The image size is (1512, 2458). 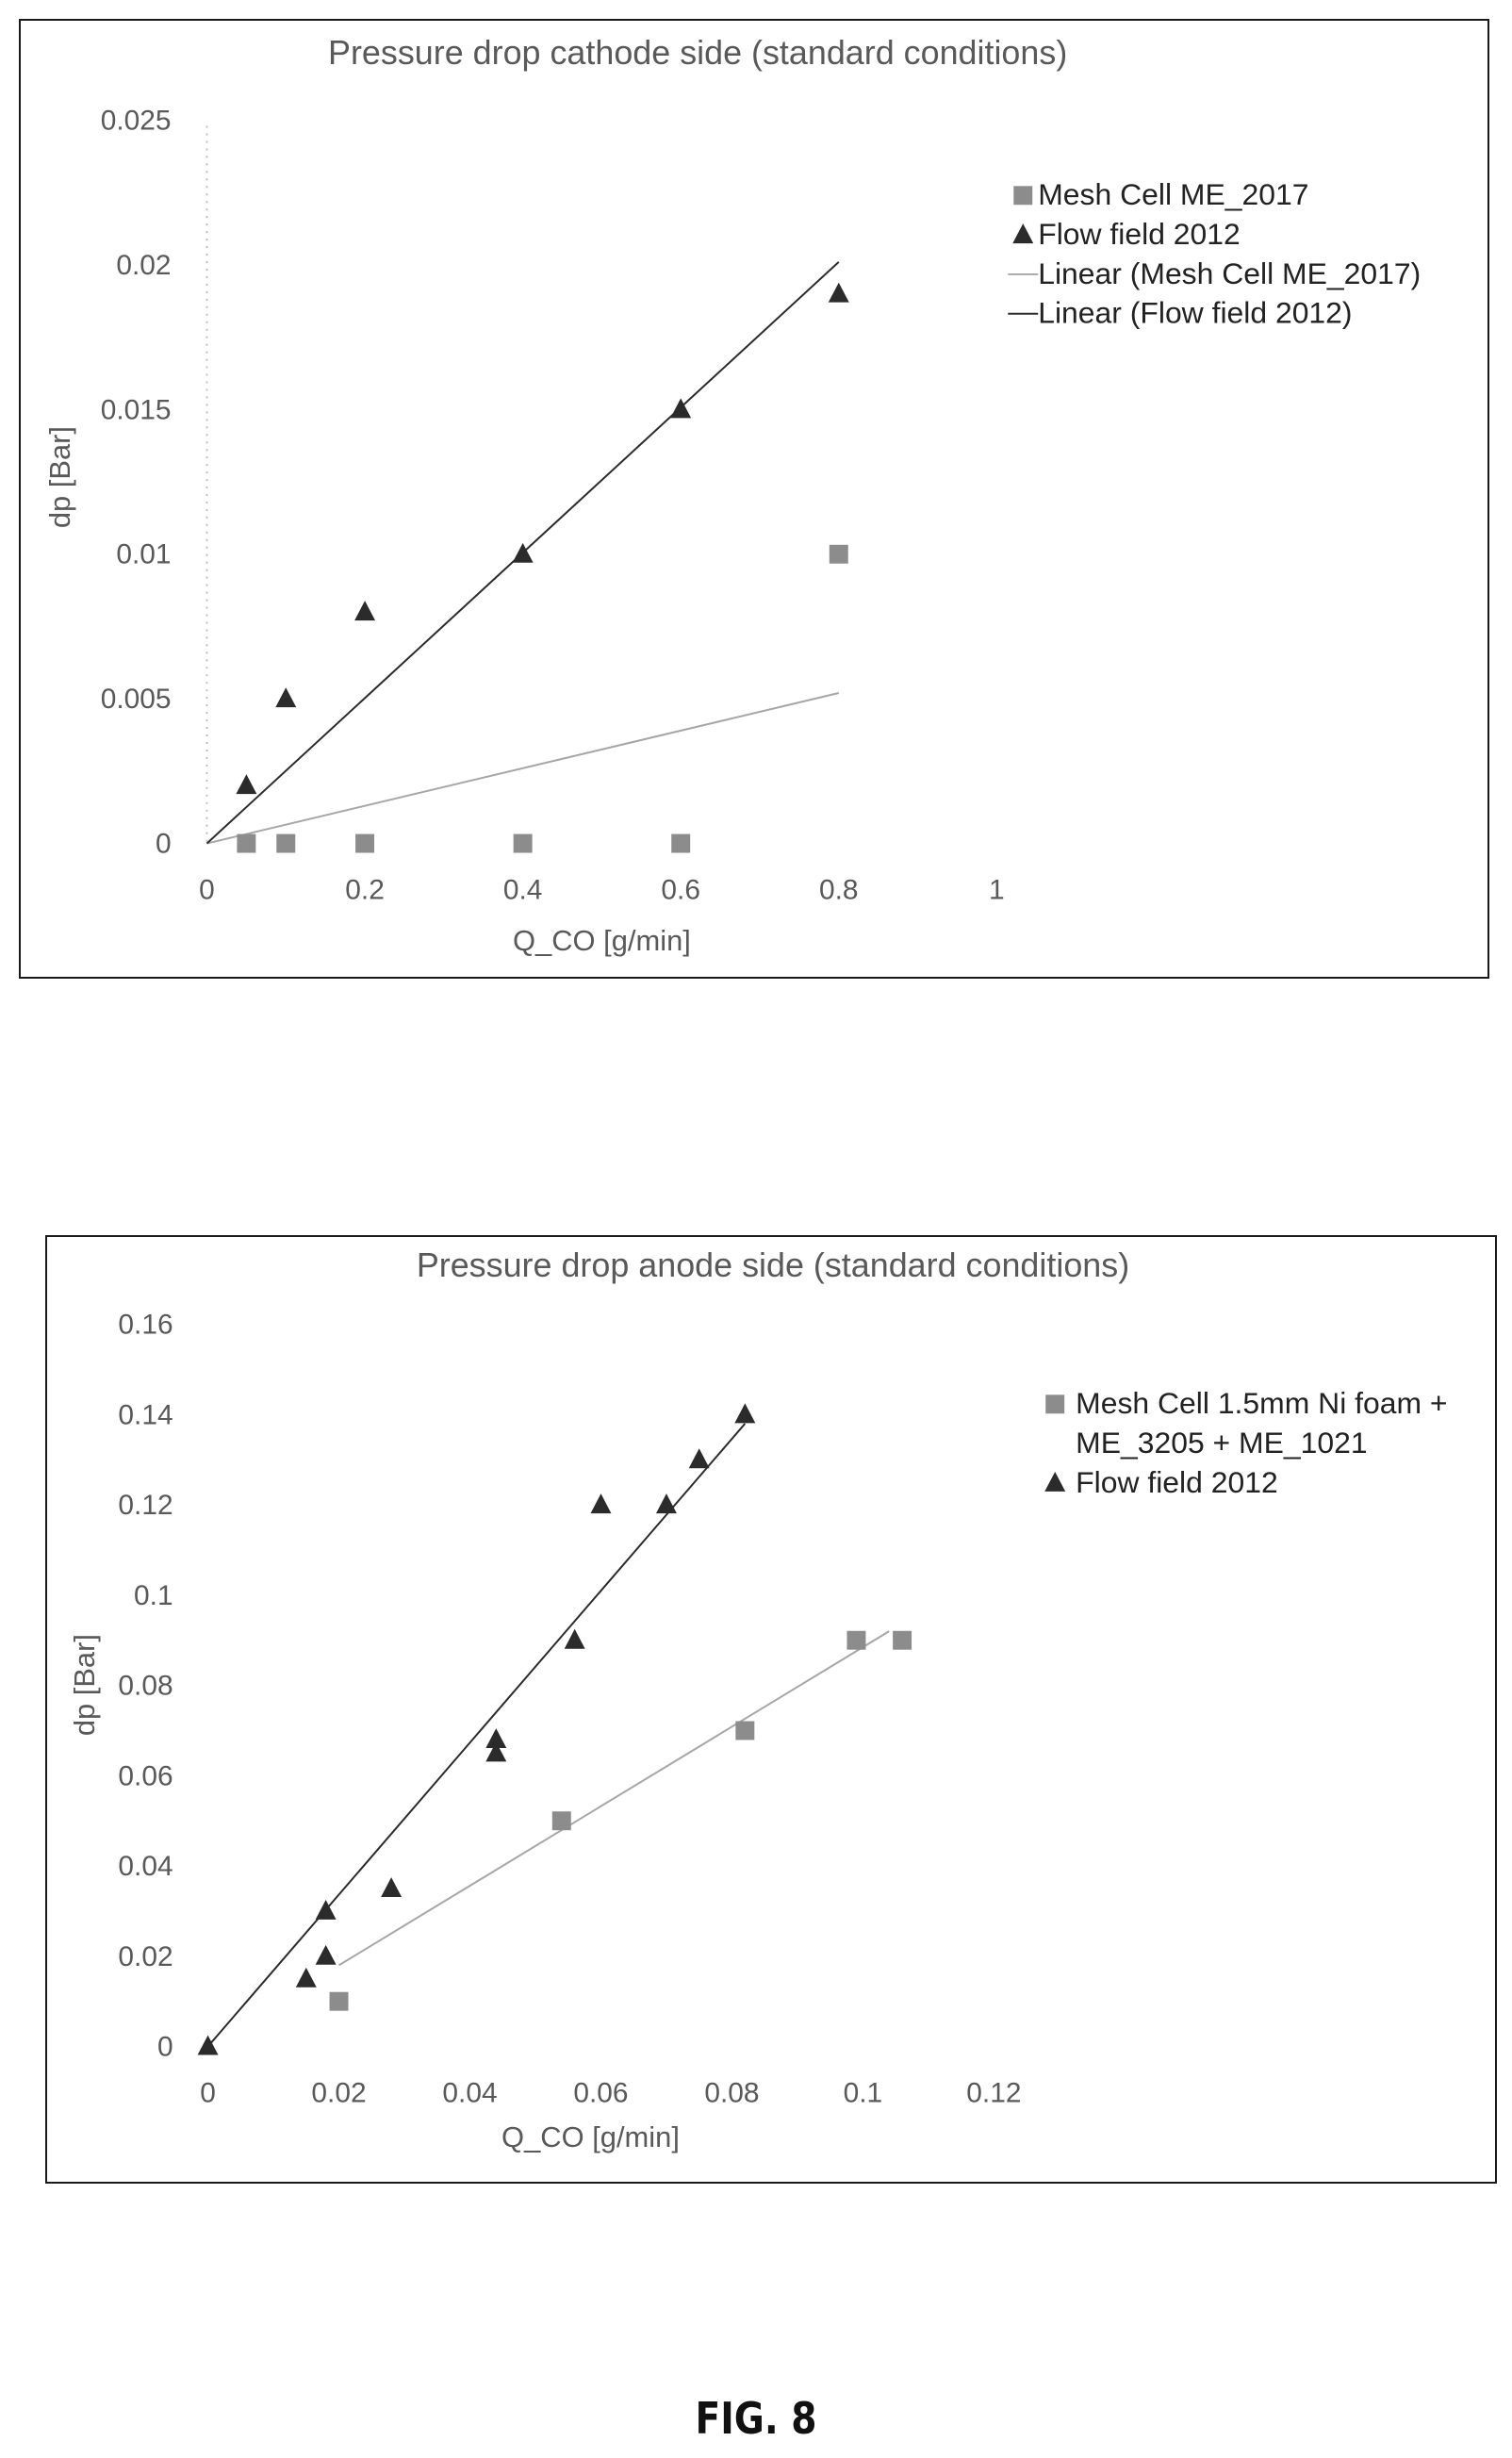 I want to click on y-tick-label: 0.025, so click(x=137, y=122).